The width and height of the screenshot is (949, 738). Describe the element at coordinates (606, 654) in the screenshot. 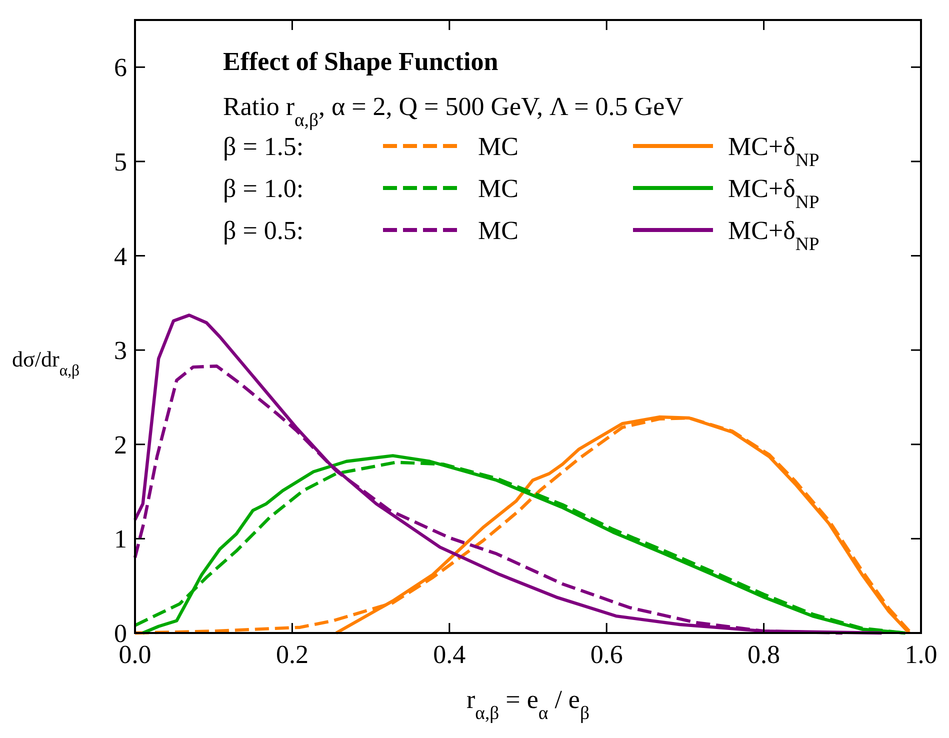

I see `x-tick-label: 0.6` at that location.